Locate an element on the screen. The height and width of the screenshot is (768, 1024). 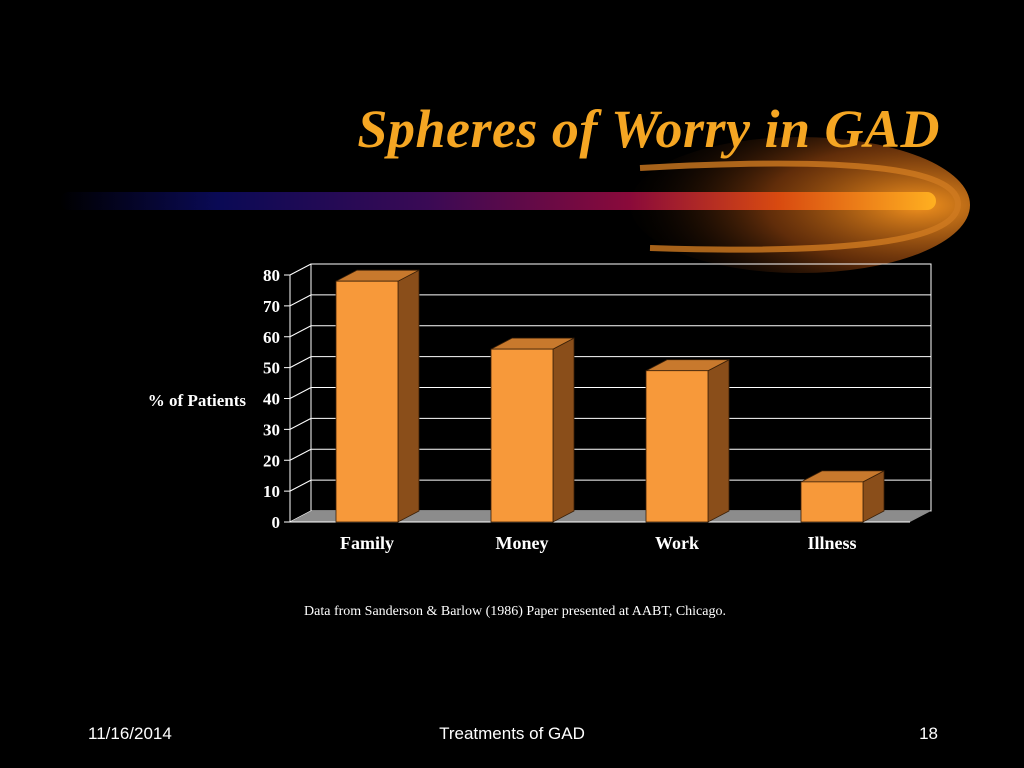
swoosh-arc is located at coordinates (800, 206).